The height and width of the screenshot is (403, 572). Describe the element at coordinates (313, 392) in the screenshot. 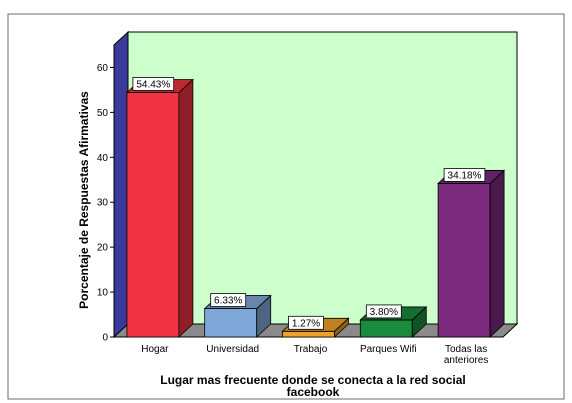

I see `x-axis-title-line-2: facebook` at that location.